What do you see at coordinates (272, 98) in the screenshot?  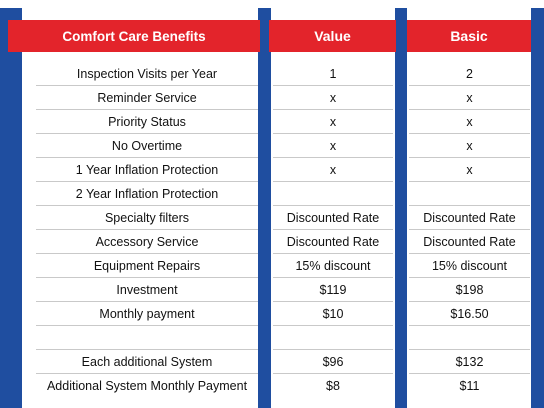 I see `table-row: Reminder Service x x` at bounding box center [272, 98].